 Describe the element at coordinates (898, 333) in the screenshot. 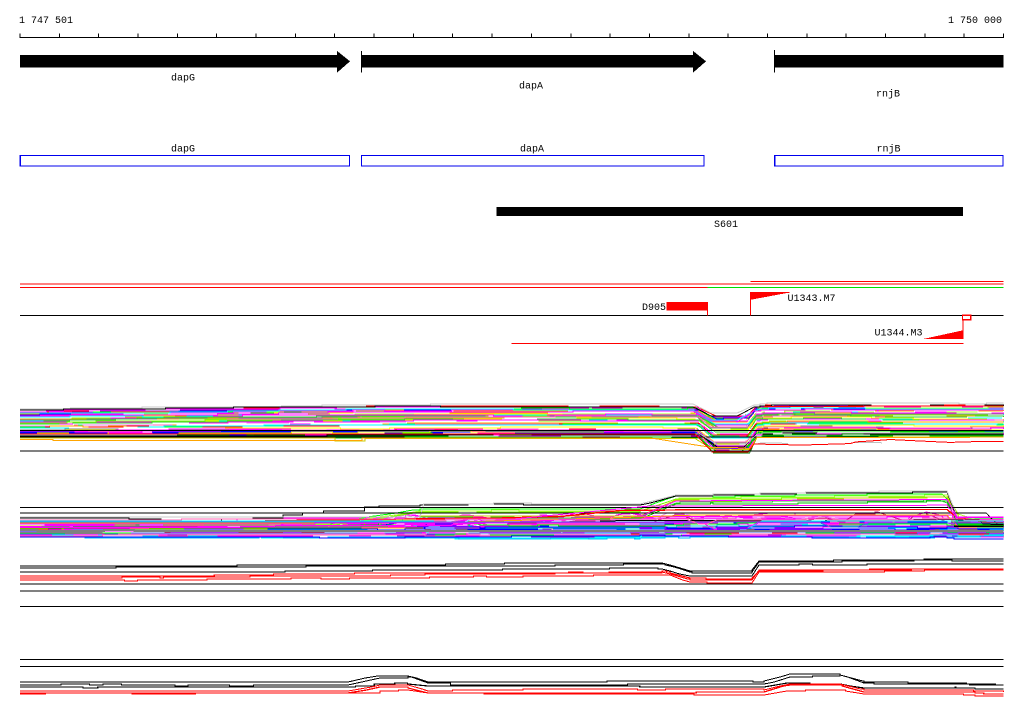

I see `svg-text: U1344.M3` at that location.